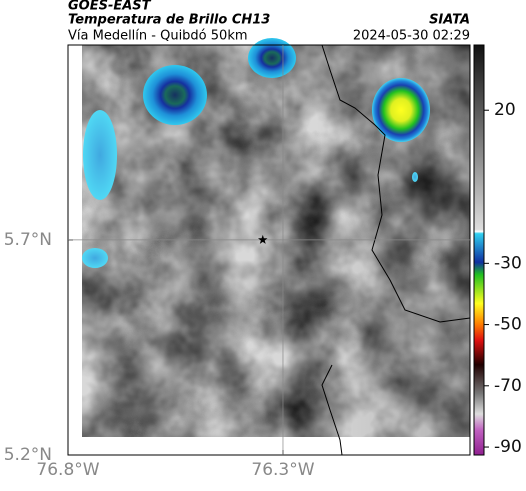 This screenshot has height=491, width=526. I want to click on org: SIATA, so click(449, 20).